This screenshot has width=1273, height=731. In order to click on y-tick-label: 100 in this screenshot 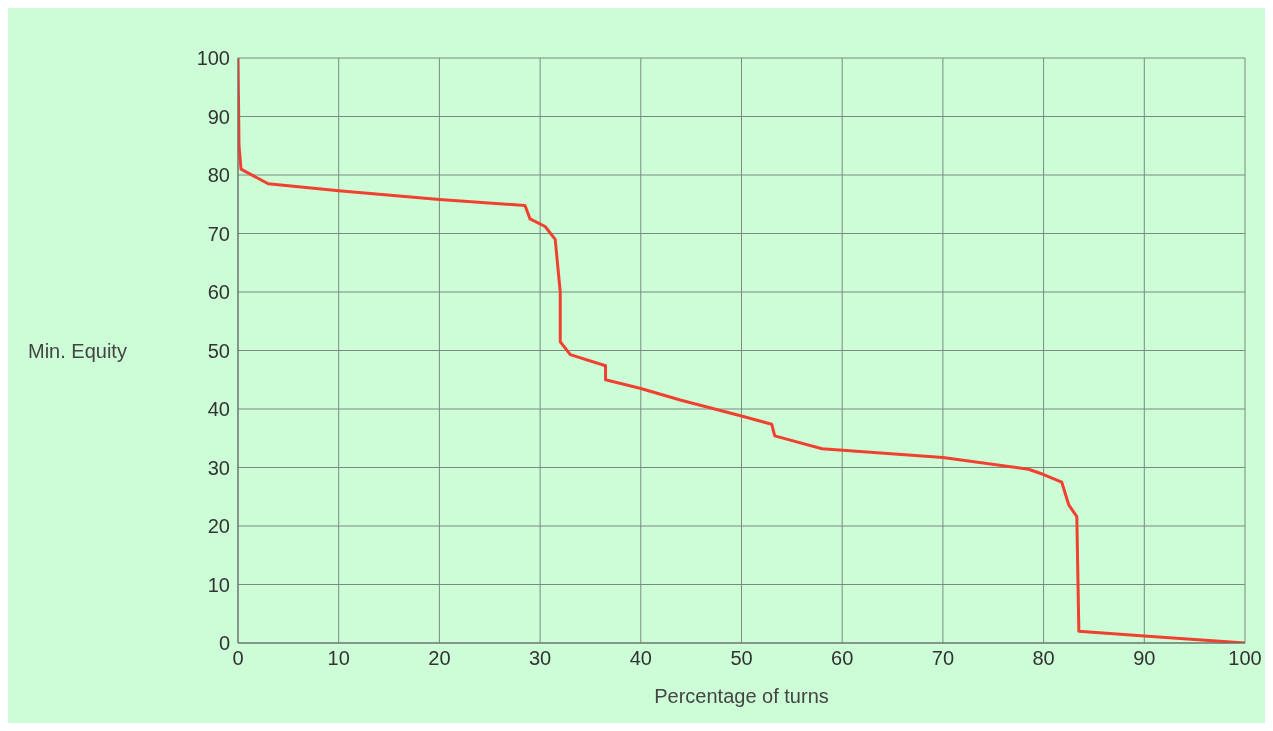, I will do `click(213, 58)`.